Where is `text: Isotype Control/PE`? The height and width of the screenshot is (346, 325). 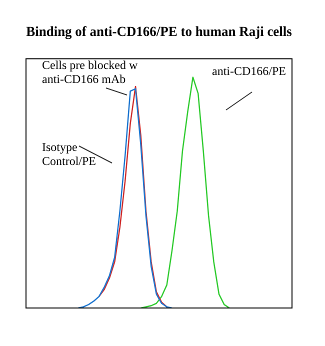
text: Isotype Control/PE is located at coordinates (69, 154).